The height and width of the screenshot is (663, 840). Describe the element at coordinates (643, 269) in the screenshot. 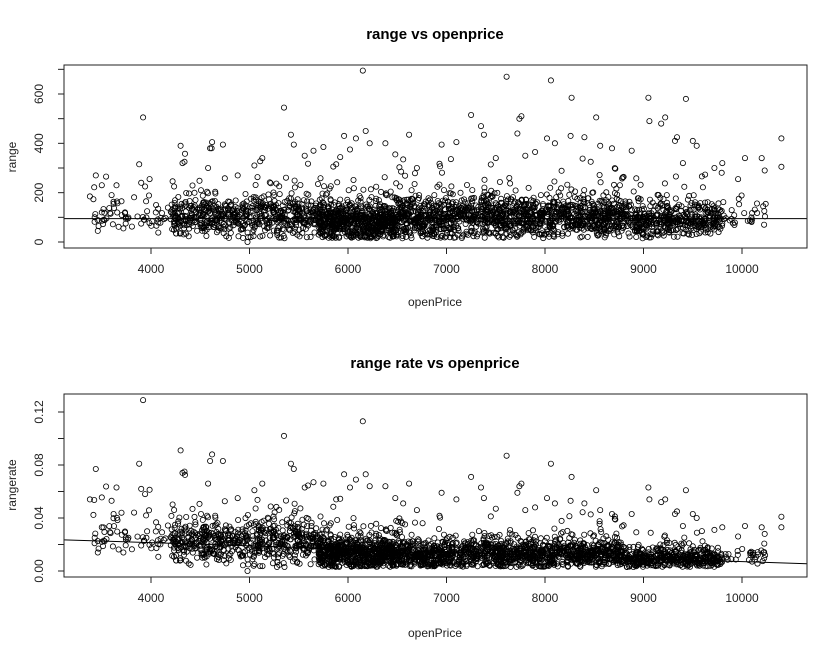

I see `x-tick-label: 9000` at that location.